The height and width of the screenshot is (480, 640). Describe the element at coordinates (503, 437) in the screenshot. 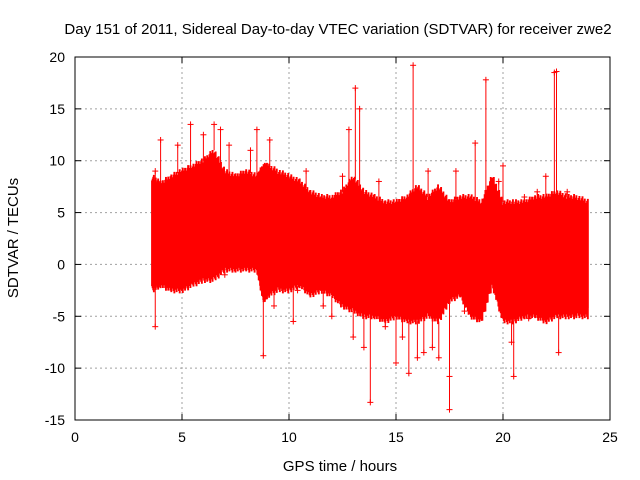

I see `x-tick-label: 20` at that location.